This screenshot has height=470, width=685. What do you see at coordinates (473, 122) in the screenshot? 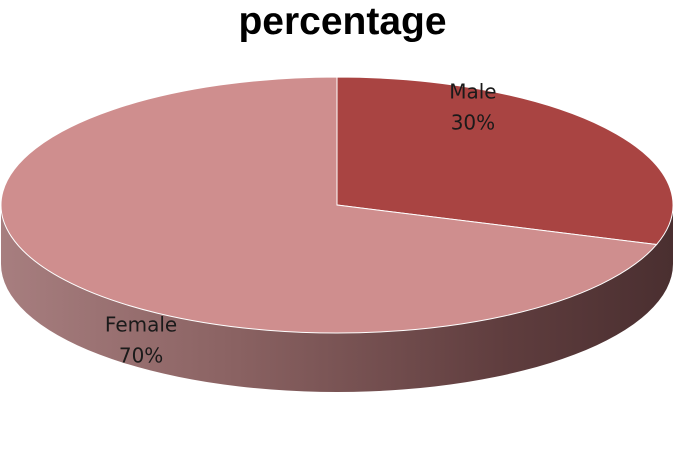
I see `slice-value-male: 30%` at bounding box center [473, 122].